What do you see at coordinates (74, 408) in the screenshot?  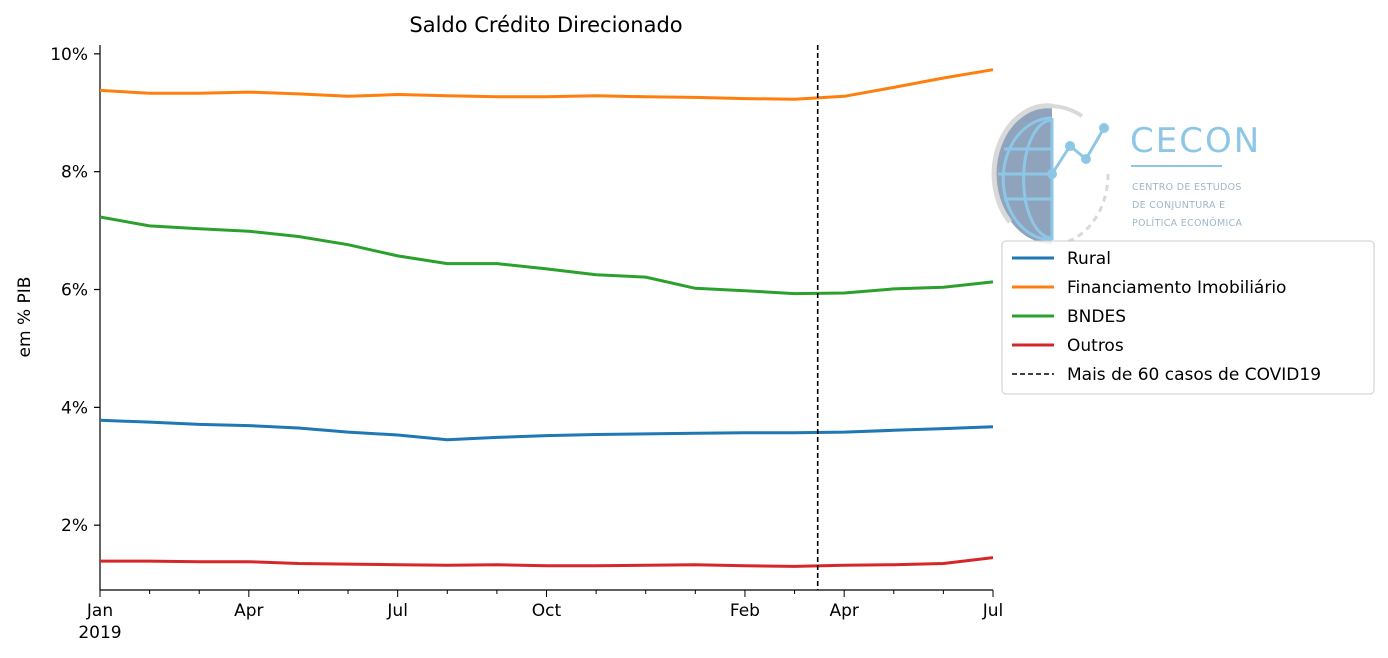 I see `y-tick-label: 4%` at bounding box center [74, 408].